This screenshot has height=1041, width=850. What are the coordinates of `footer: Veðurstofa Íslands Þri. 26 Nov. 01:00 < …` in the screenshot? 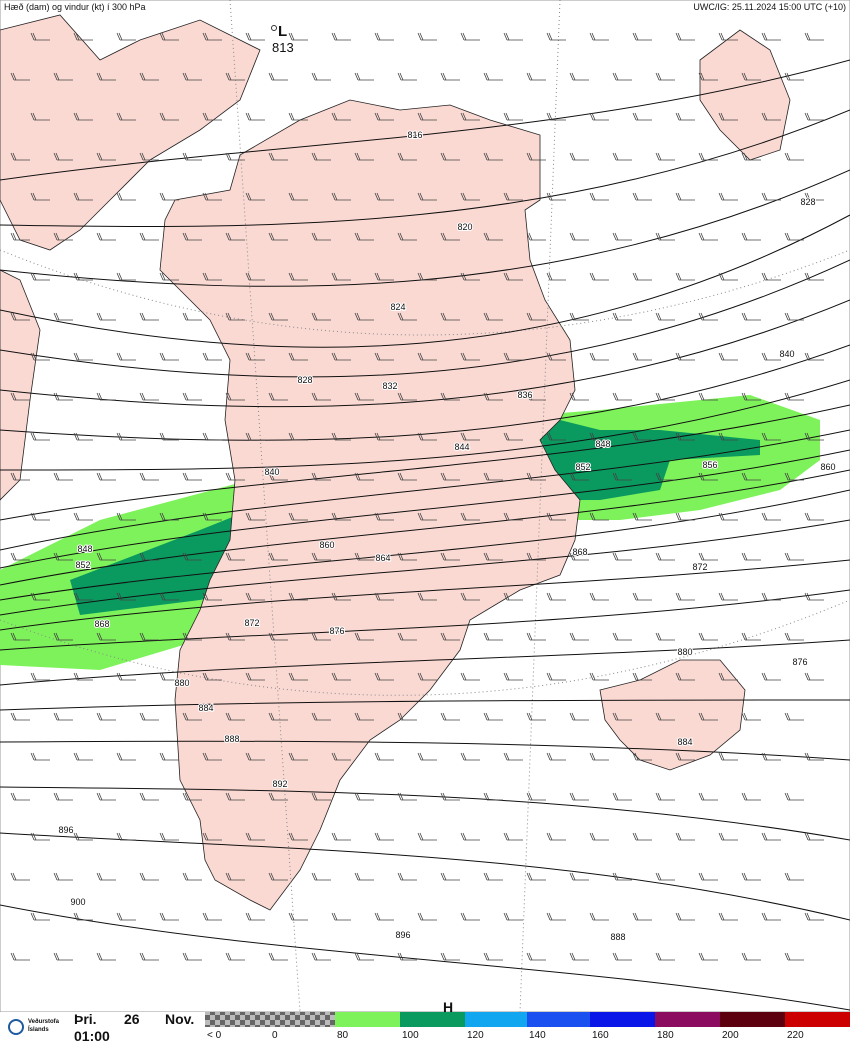 It's located at (425, 1026).